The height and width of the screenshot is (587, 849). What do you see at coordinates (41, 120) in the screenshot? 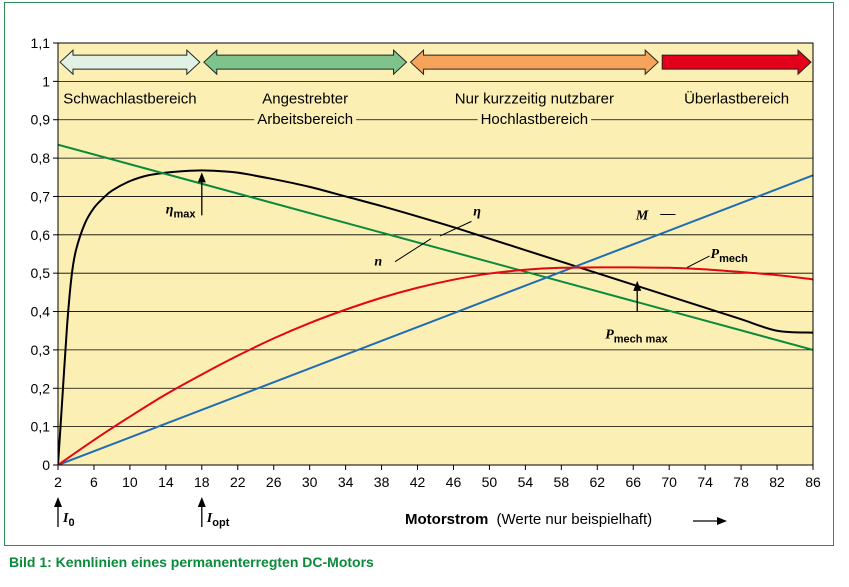
I see `y-tick-label: 0,9` at bounding box center [41, 120].